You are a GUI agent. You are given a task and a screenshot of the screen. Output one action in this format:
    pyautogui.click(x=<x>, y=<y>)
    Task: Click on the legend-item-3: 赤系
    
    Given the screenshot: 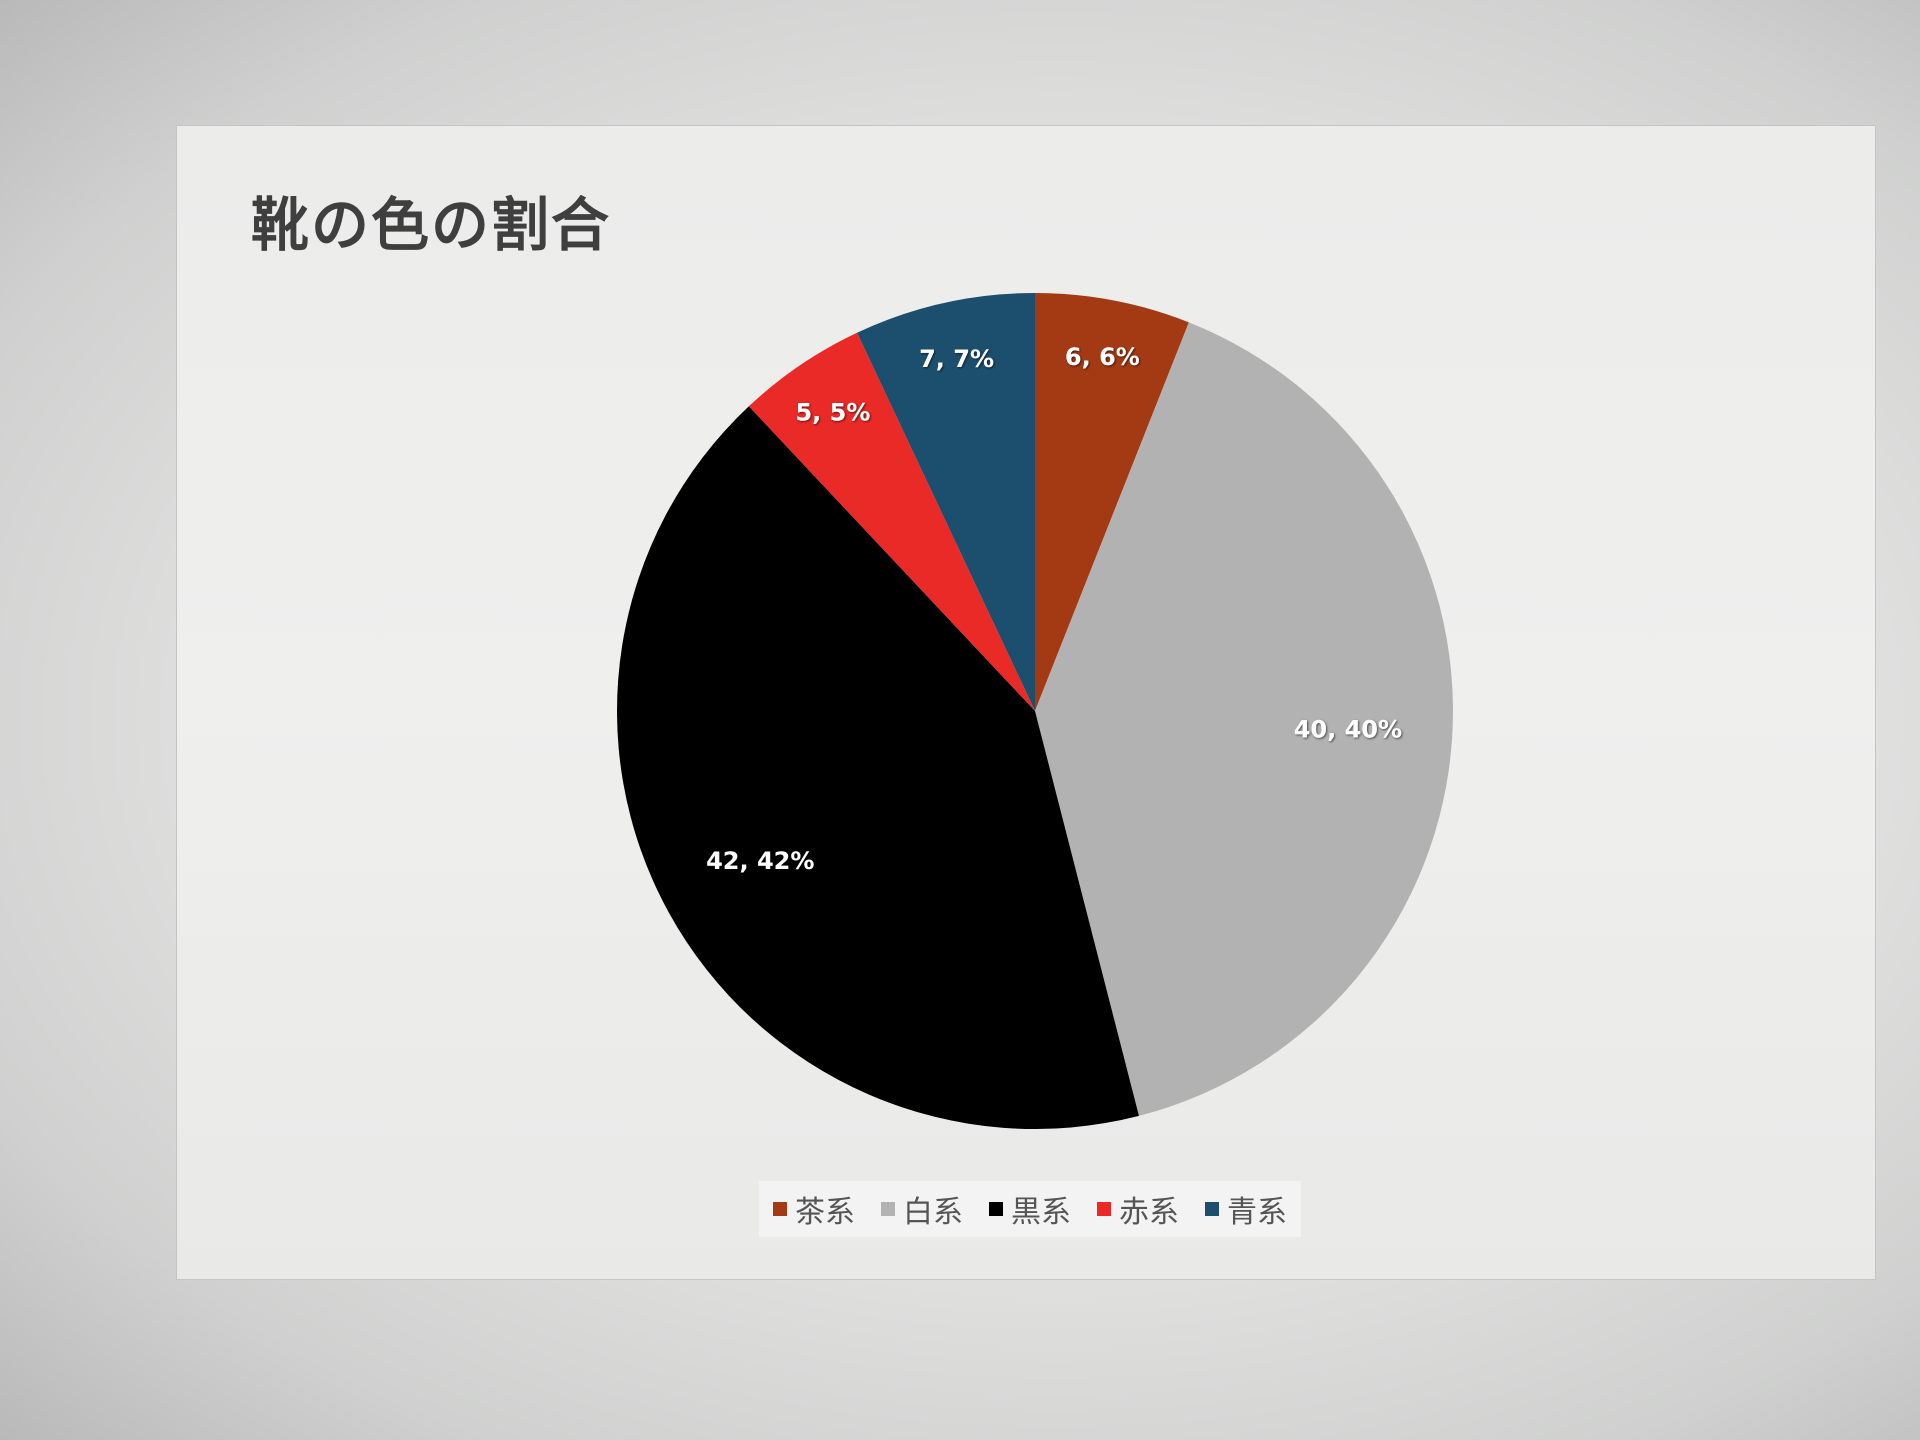 What is the action you would take?
    pyautogui.click(x=1138, y=1209)
    